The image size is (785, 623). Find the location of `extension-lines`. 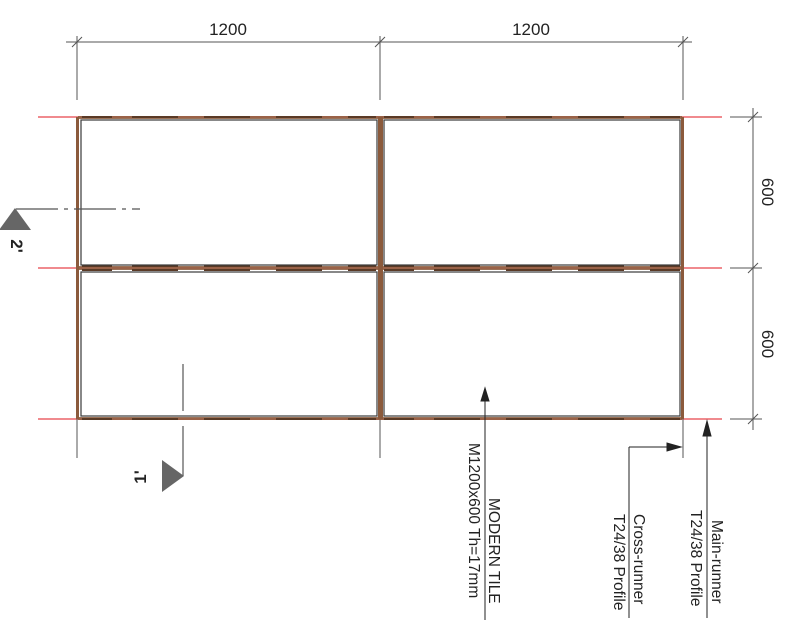

extension-lines is located at coordinates (380, 438).